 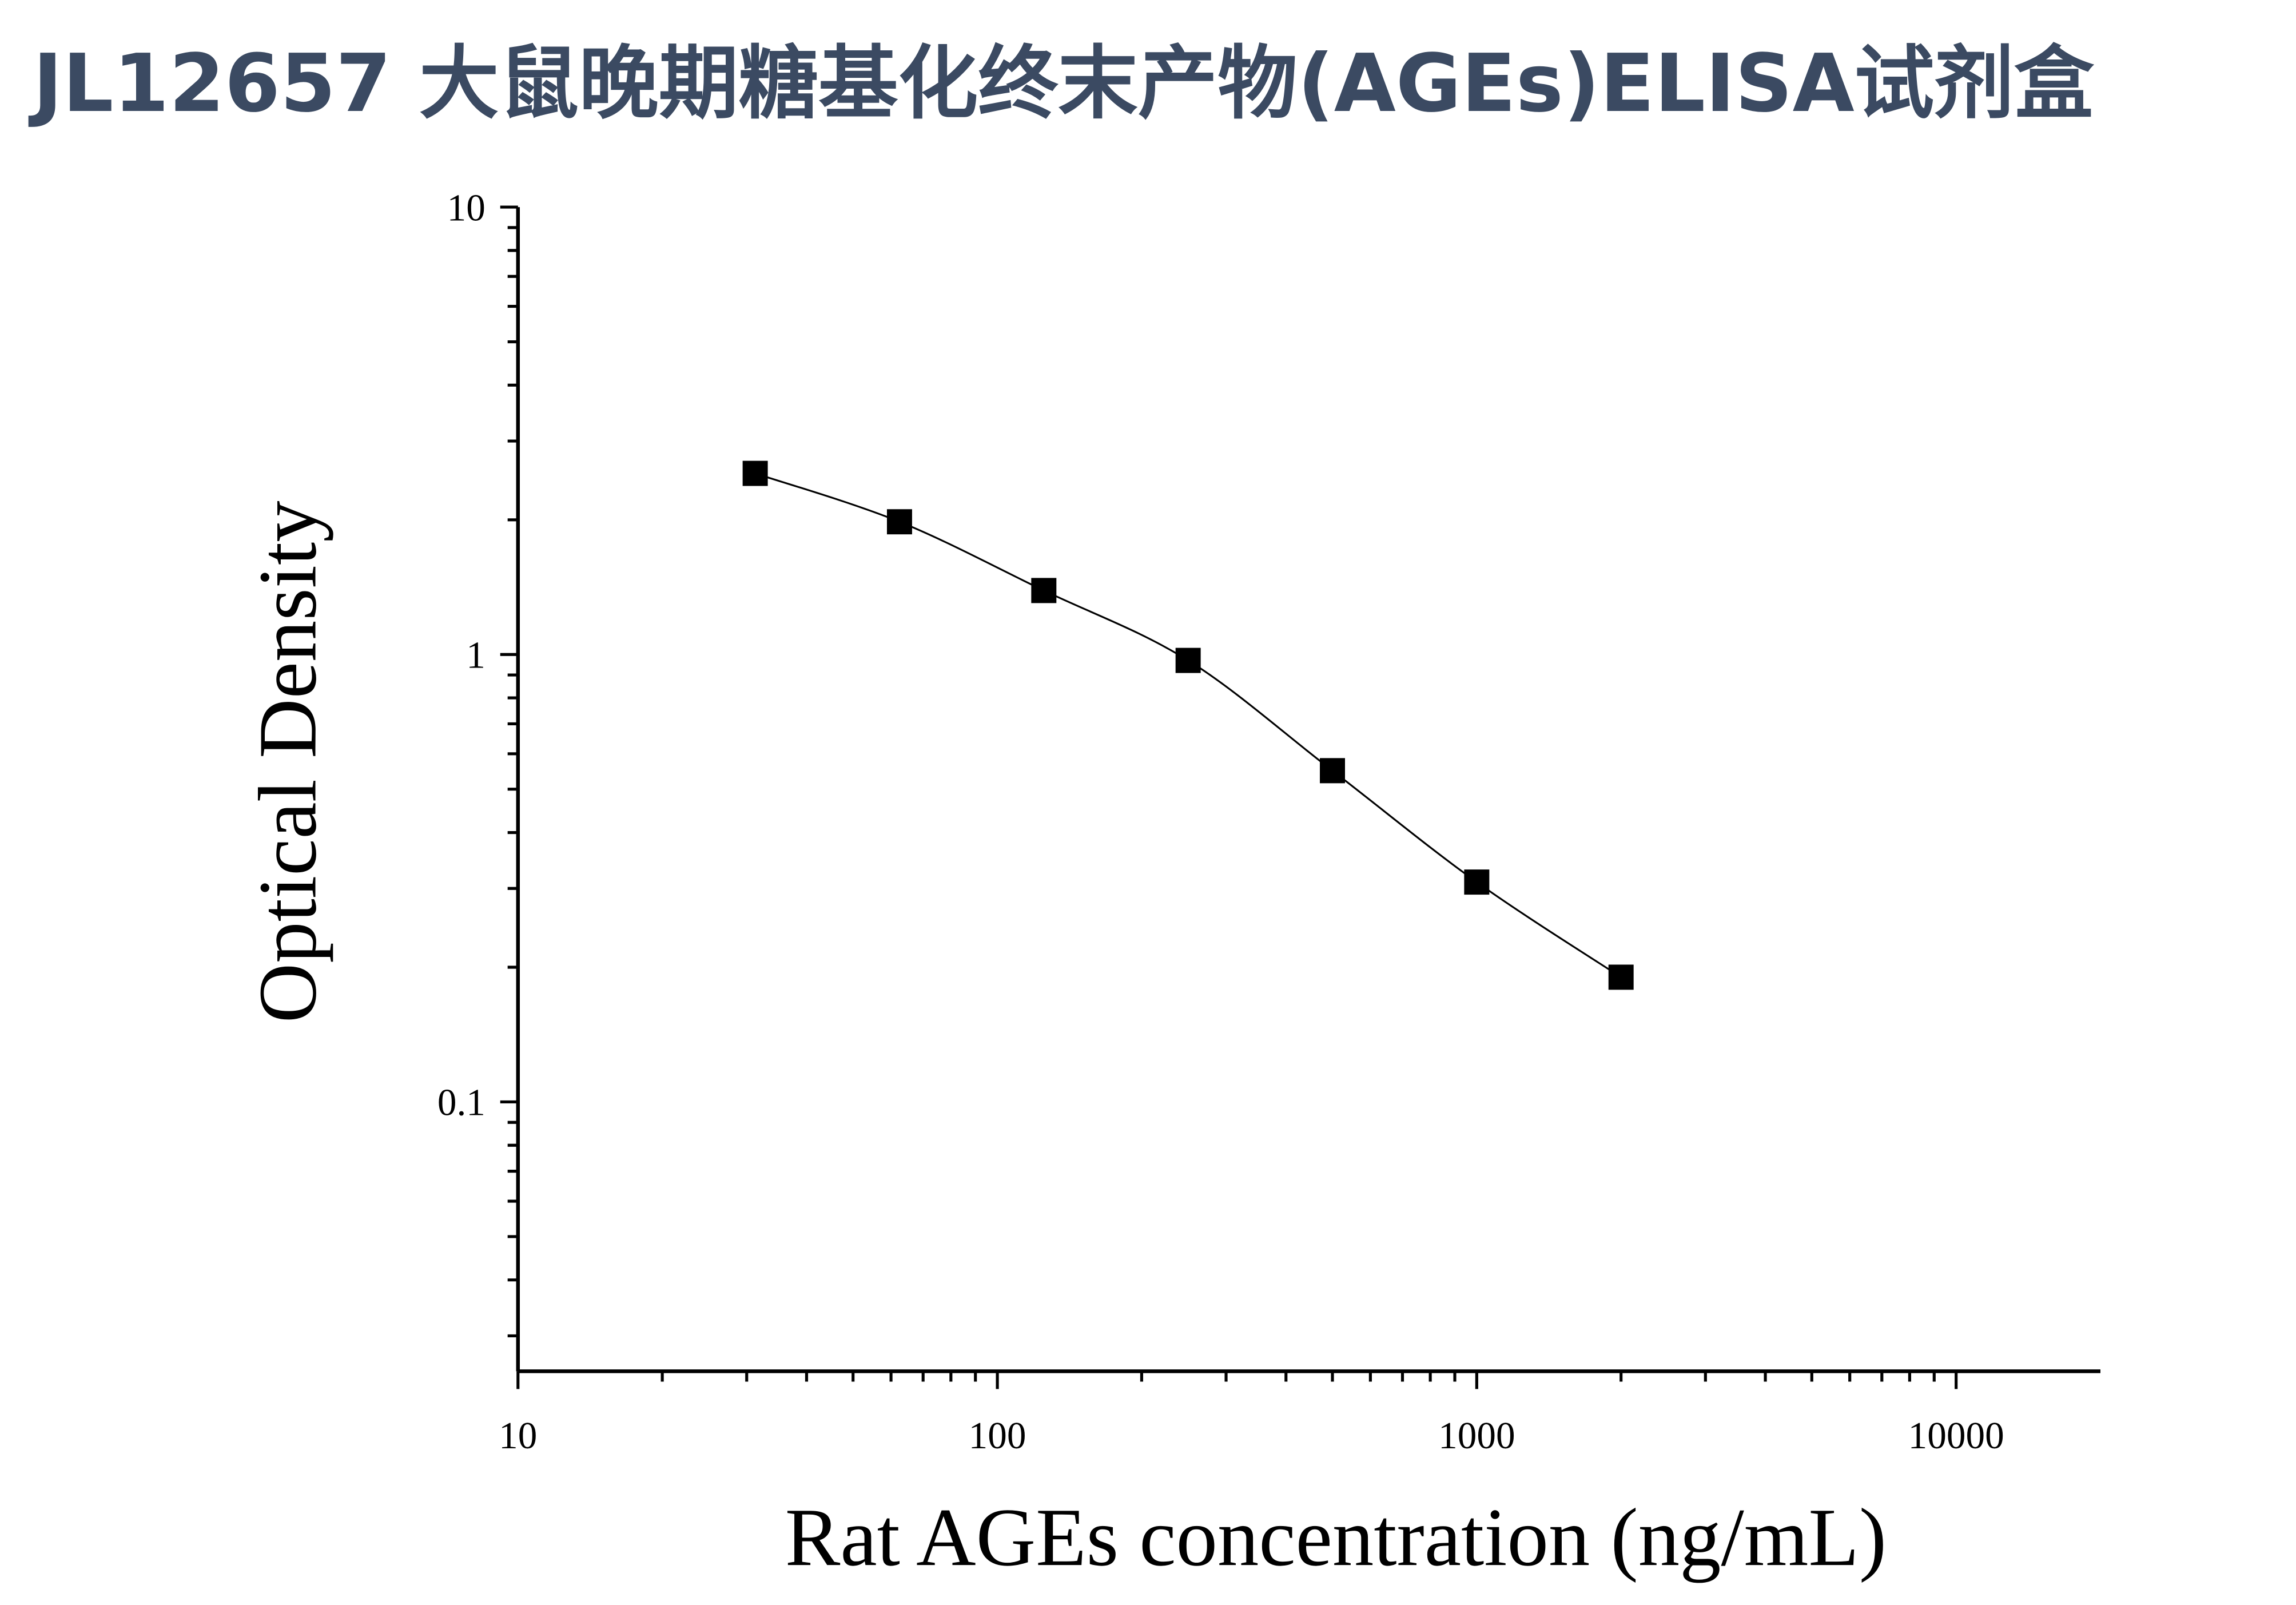 I want to click on x-tick-label: 10000, so click(x=1956, y=1435).